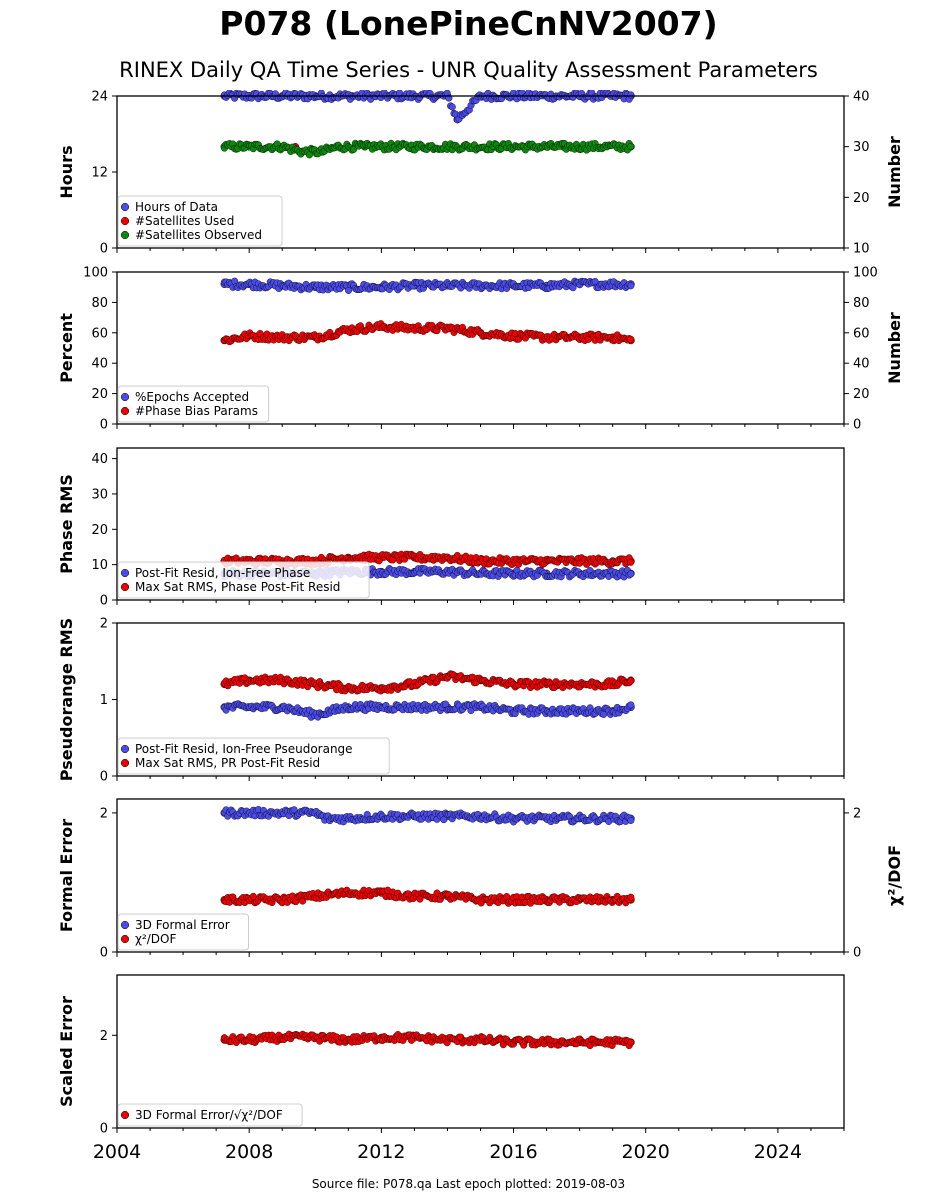 This screenshot has width=937, height=1200. Describe the element at coordinates (196, 411) in the screenshot. I see `legend-label: #Phase Bias Params` at that location.